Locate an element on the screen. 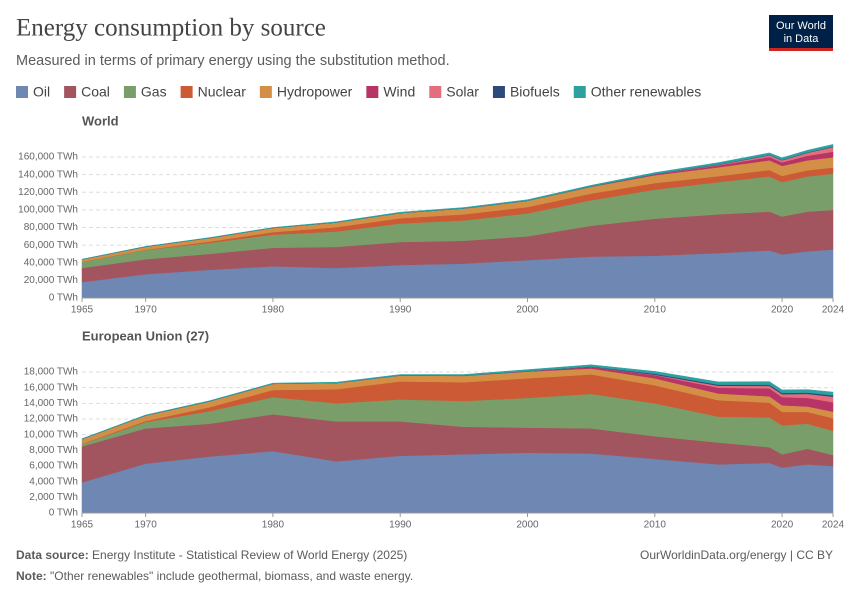 The height and width of the screenshot is (600, 850). y-tick-label: 40,000 TWh is located at coordinates (51, 262).